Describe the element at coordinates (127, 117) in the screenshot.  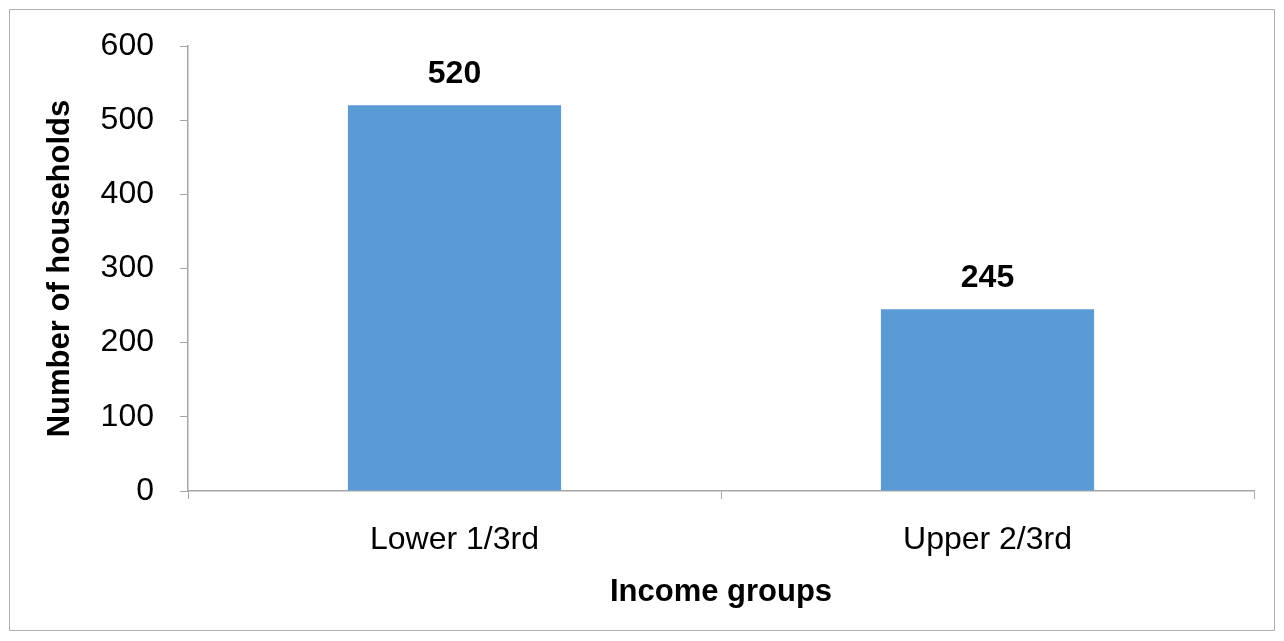
I see `y-tick-label: 500` at that location.